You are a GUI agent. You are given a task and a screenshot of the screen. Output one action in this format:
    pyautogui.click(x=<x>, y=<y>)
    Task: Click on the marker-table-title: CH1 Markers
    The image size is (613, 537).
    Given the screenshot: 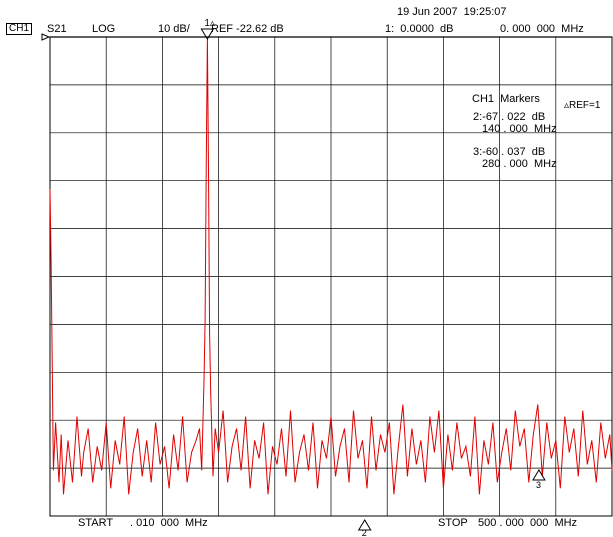 What is the action you would take?
    pyautogui.click(x=506, y=99)
    